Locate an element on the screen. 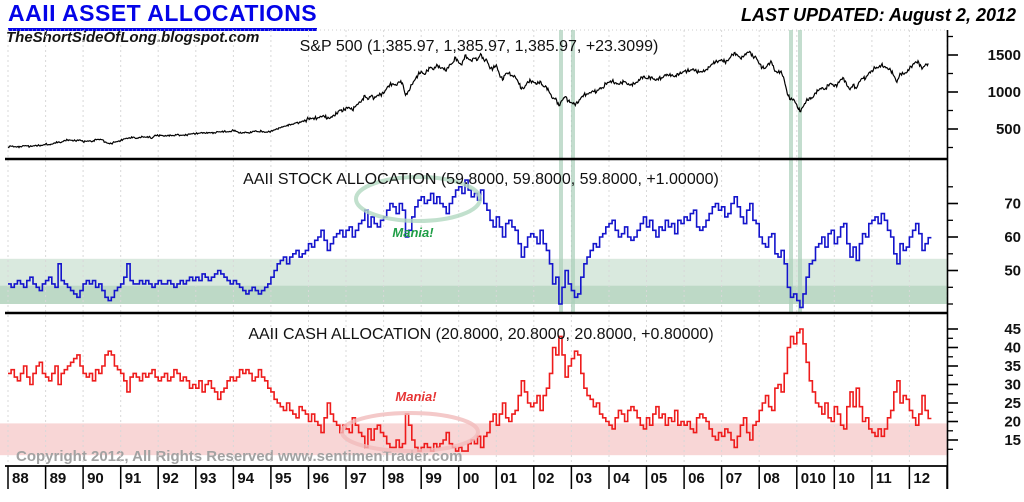 This screenshot has height=502, width=1024. sp500-axis-label: 1500 is located at coordinates (1004, 55).